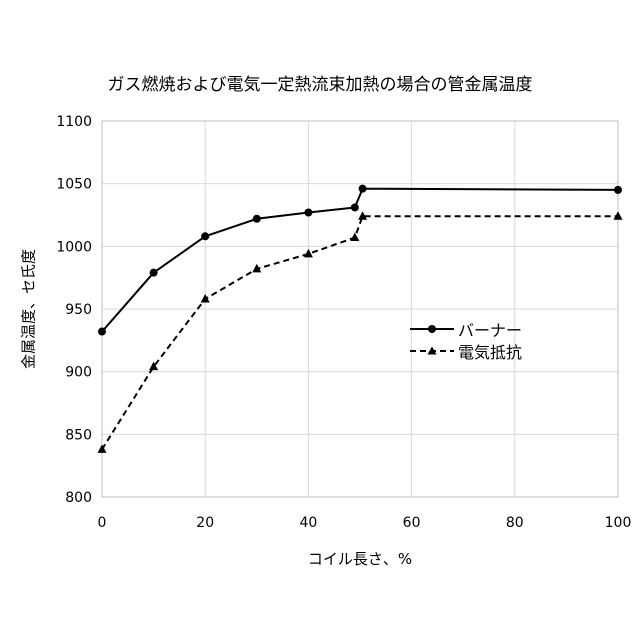 The image size is (640, 640). I want to click on y-tick-label: 1000, so click(74, 247).